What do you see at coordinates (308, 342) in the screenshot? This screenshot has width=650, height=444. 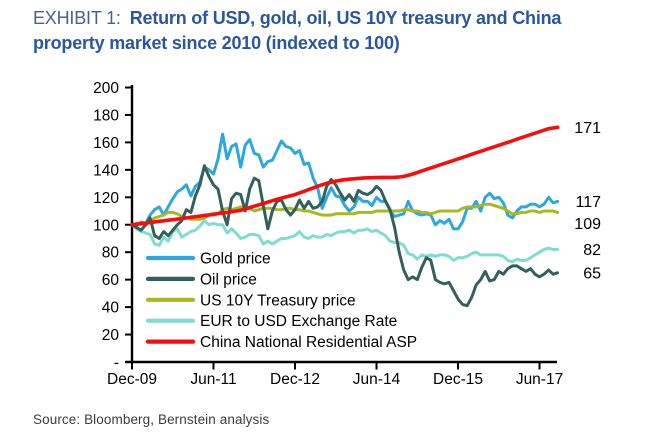 I see `legend-label-5: China National Residential ASP` at bounding box center [308, 342].